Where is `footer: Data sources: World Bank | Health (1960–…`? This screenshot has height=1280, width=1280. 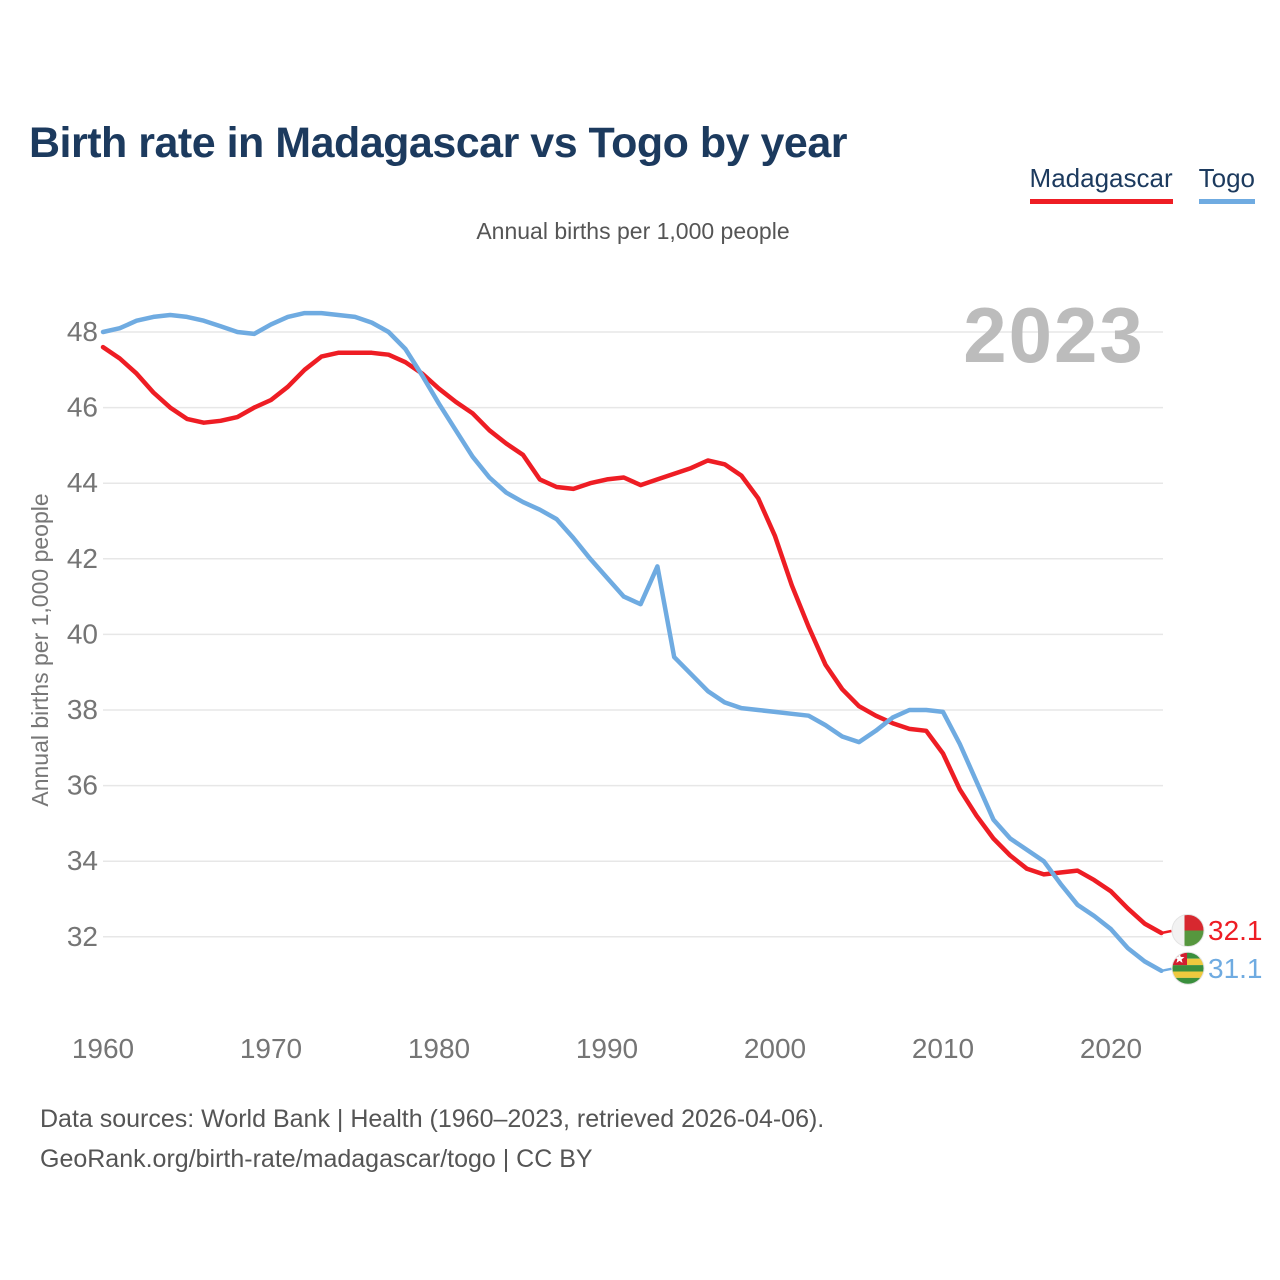 footer: Data sources: World Bank | Health (1960–… is located at coordinates (432, 1139).